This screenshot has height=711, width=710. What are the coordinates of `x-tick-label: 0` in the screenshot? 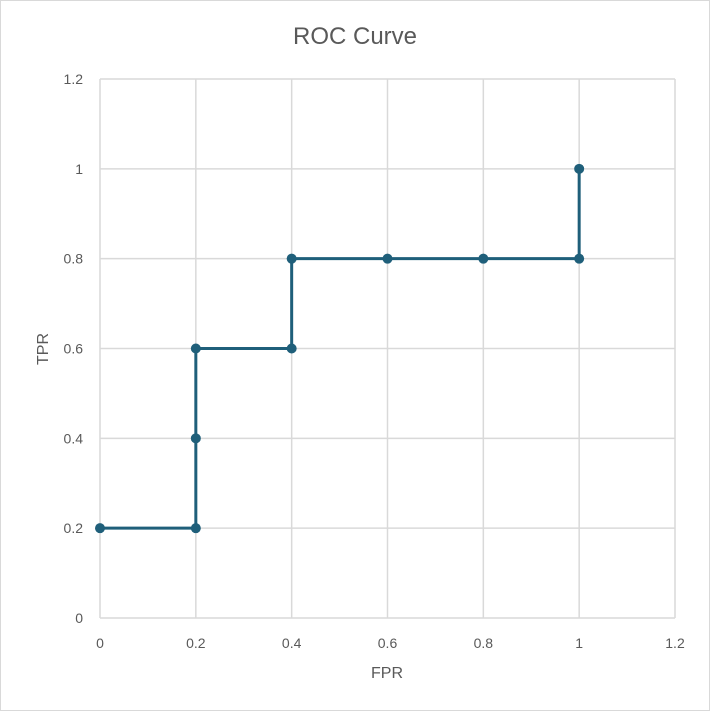 It's located at (100, 643).